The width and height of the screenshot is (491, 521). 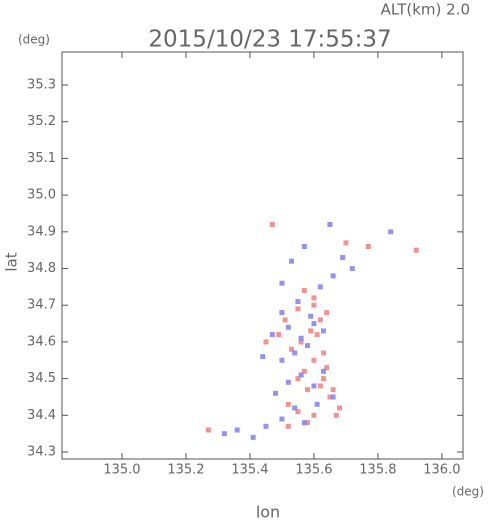 What do you see at coordinates (41, 195) in the screenshot?
I see `y-tick-label: 35.0` at bounding box center [41, 195].